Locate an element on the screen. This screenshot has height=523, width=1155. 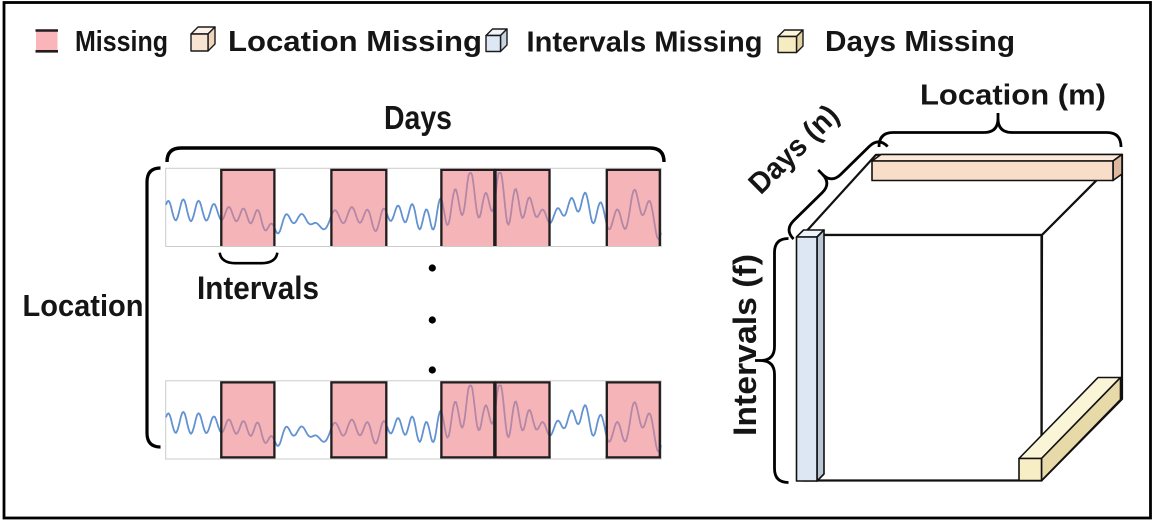
svg-text: Days is located at coordinates (418, 117).